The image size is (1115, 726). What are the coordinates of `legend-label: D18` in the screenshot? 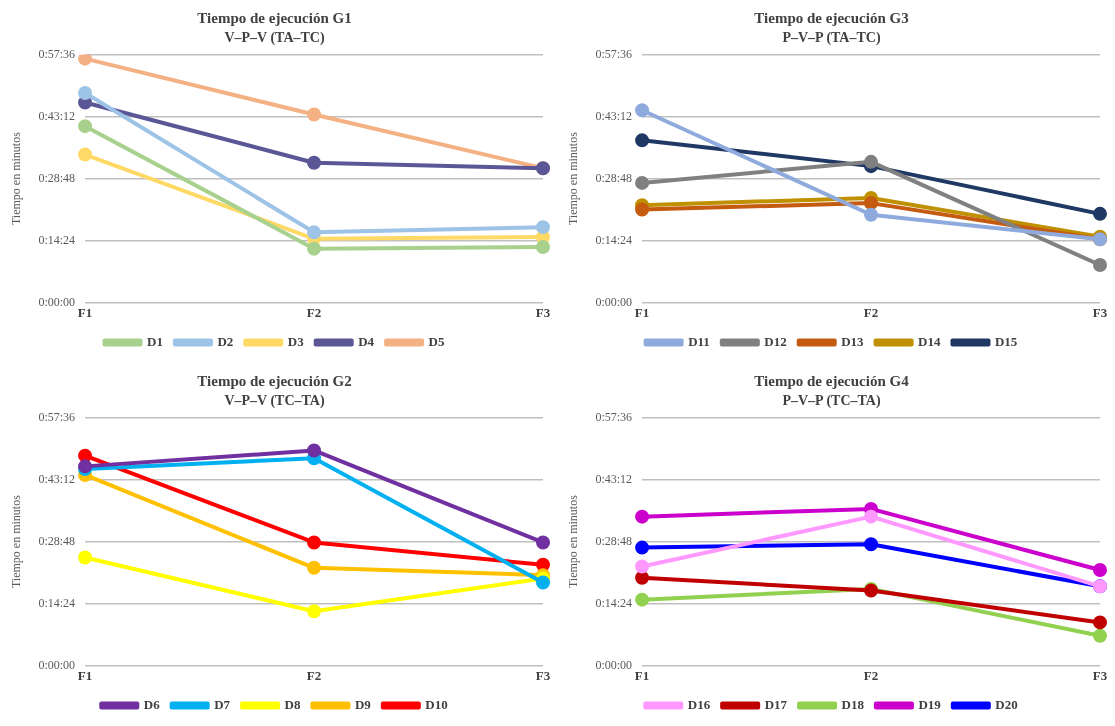 It's located at (853, 704).